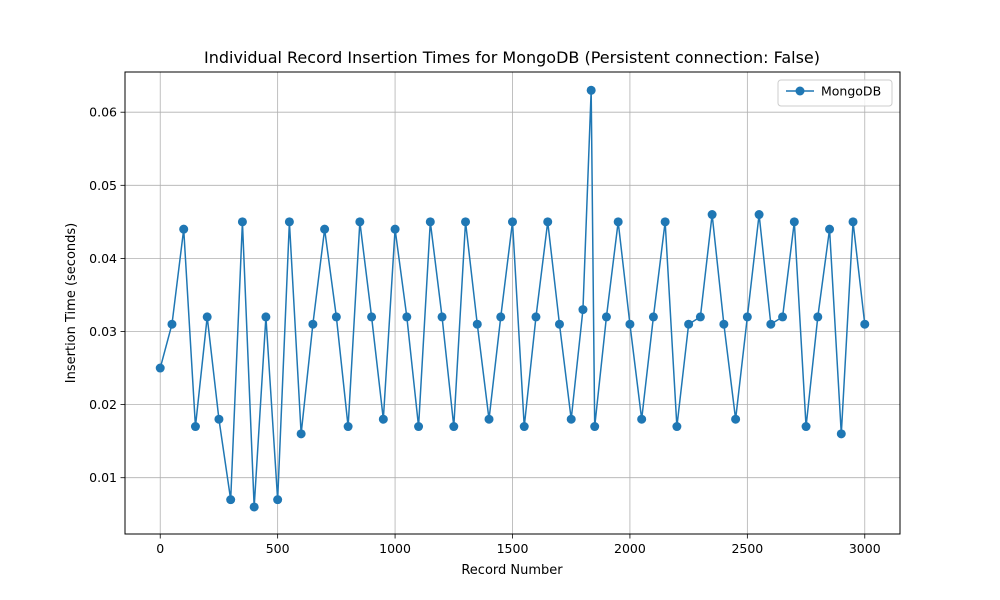 This screenshot has height=600, width=1000. I want to click on y-tick-label: 0.02, so click(103, 404).